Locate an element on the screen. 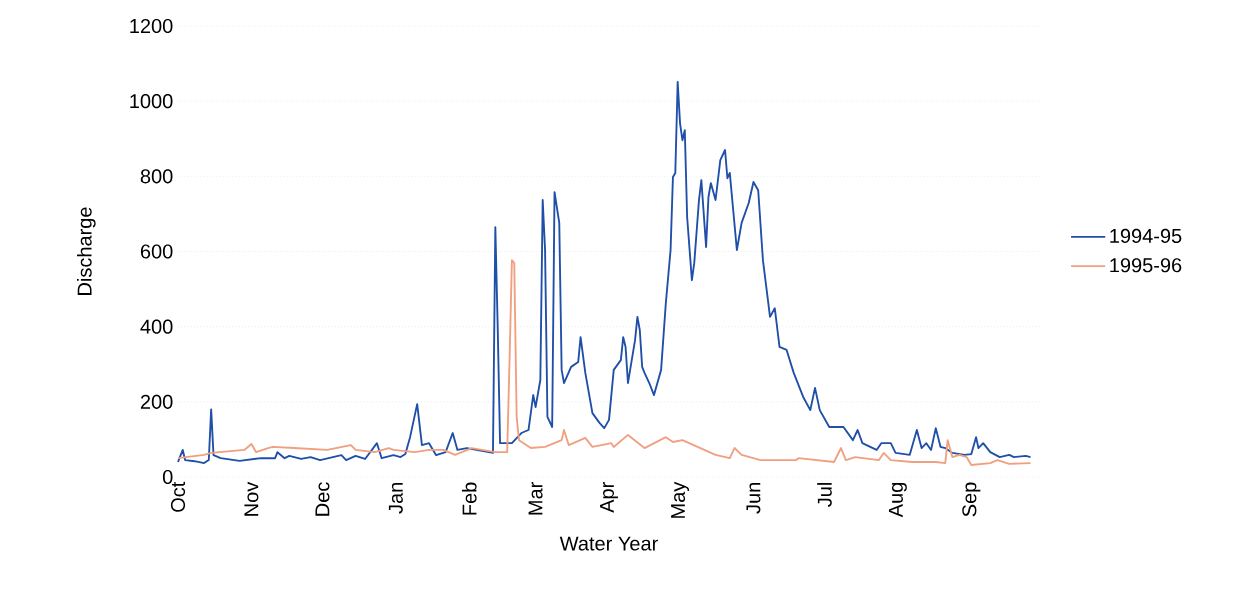 The height and width of the screenshot is (610, 1254). y-tick-label: 1000 is located at coordinates (151, 101).